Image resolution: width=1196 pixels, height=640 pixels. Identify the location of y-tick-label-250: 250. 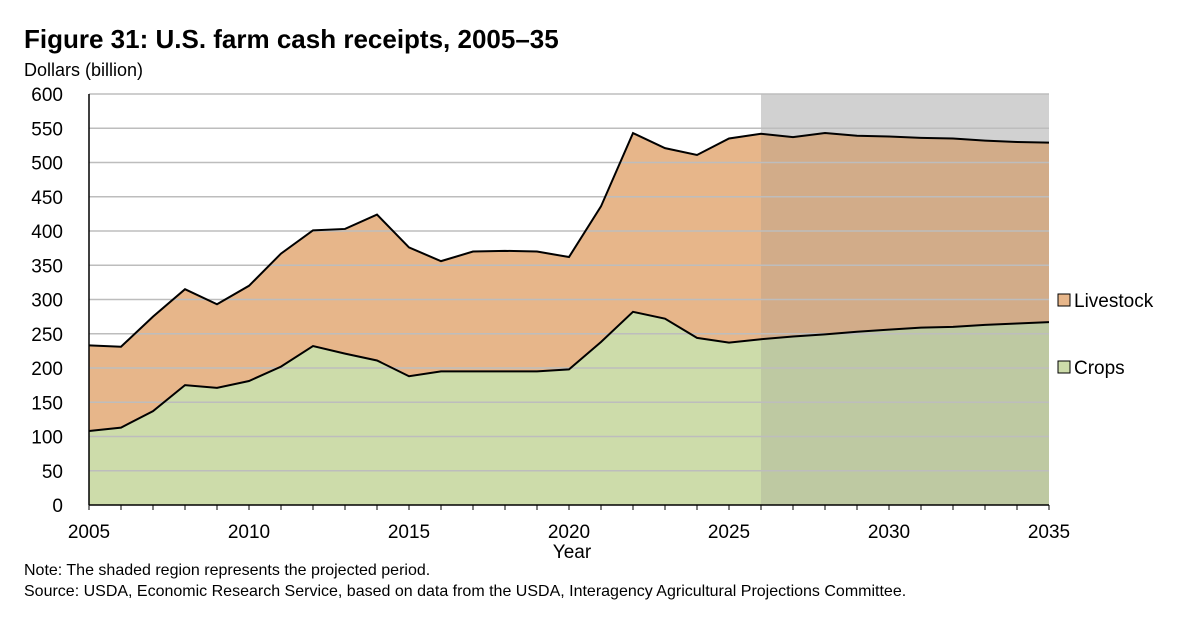
(47, 335).